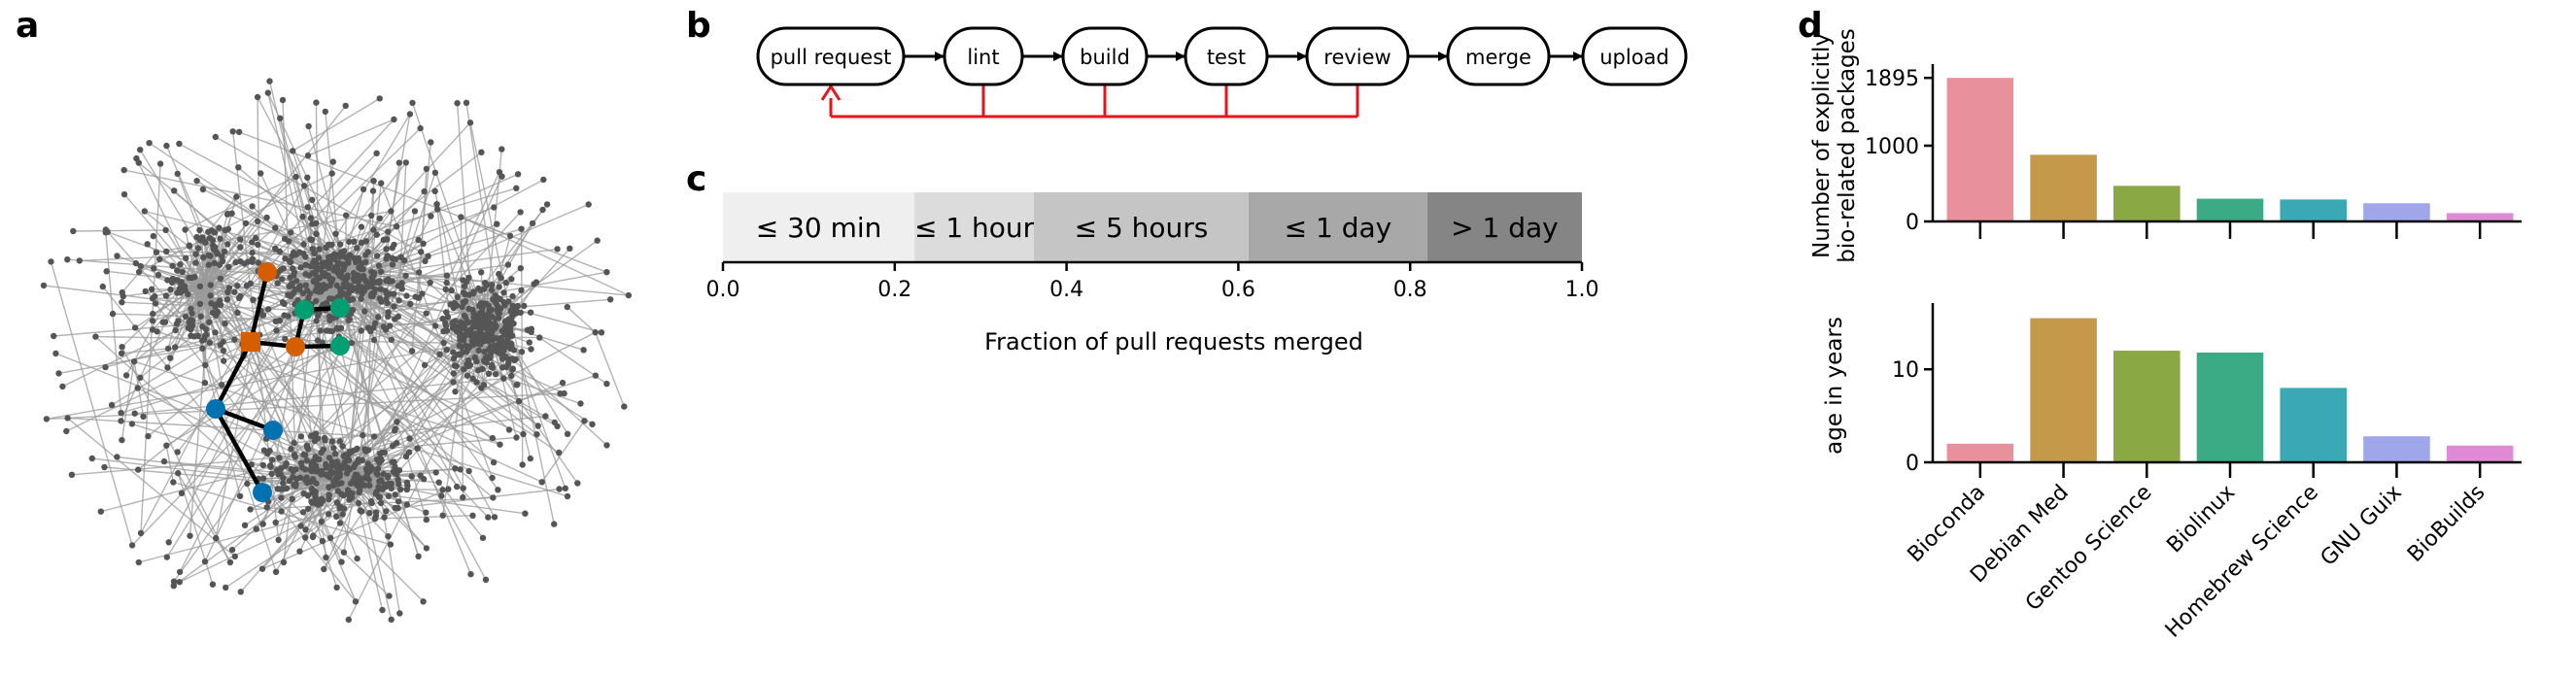 Image resolution: width=2576 pixels, height=676 pixels. Describe the element at coordinates (894, 290) in the screenshot. I see `x-tick-label: 0.2` at that location.